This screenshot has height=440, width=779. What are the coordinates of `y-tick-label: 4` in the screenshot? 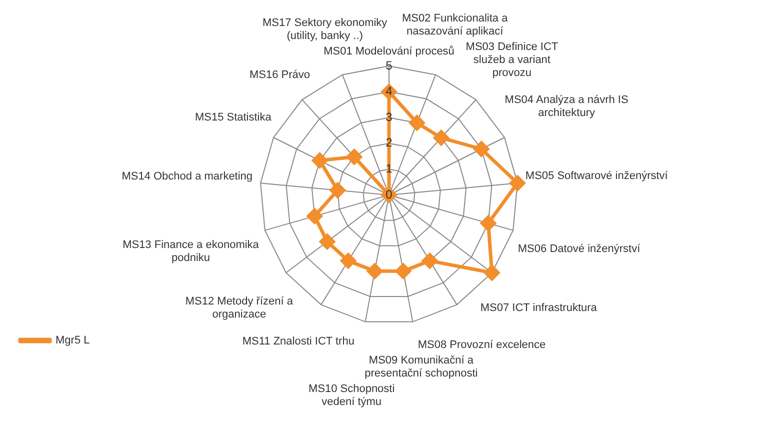 It's located at (389, 91).